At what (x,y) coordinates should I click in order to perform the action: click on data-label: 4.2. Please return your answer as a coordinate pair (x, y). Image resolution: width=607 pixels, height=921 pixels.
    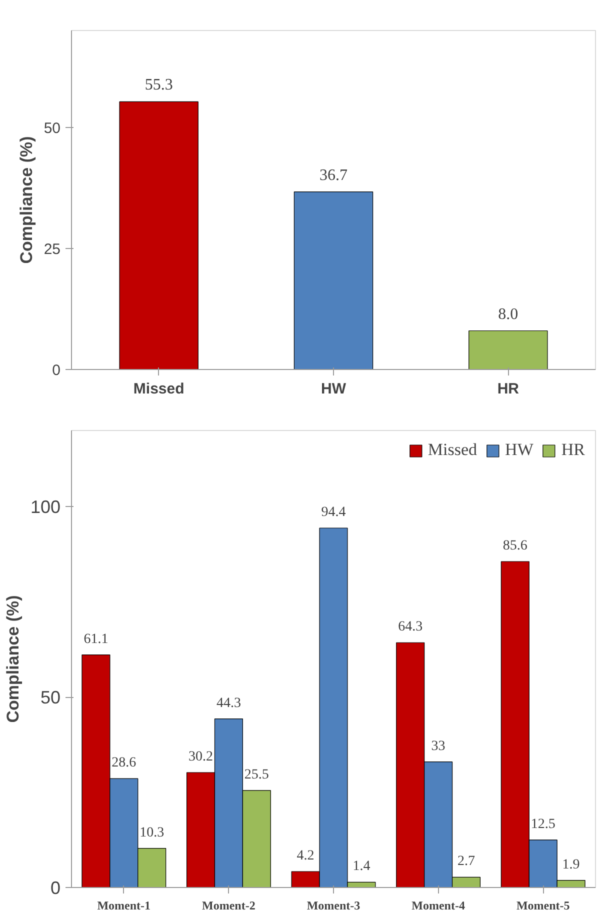
    Looking at the image, I should click on (305, 856).